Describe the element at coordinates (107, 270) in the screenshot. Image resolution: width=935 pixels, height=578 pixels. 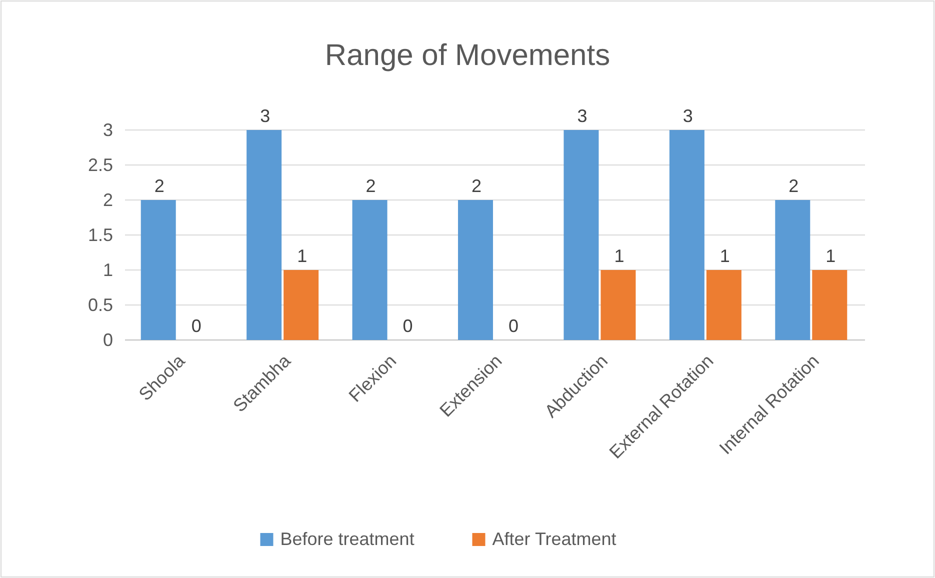
I see `y-tick-label: 1` at that location.